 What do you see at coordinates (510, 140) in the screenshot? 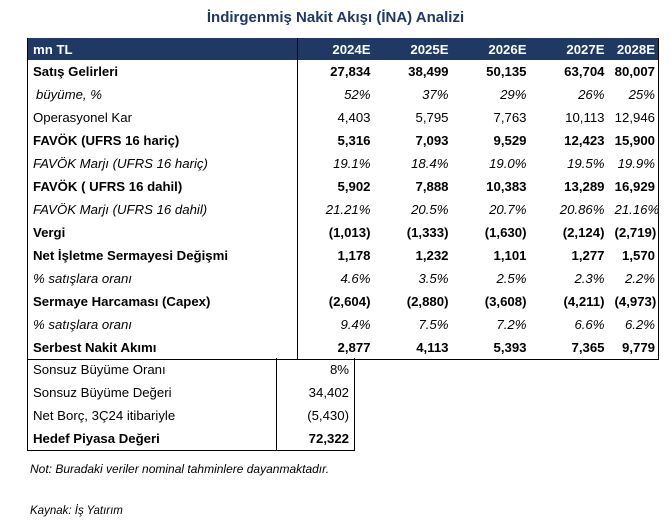
I see `cell: 9,529` at bounding box center [510, 140].